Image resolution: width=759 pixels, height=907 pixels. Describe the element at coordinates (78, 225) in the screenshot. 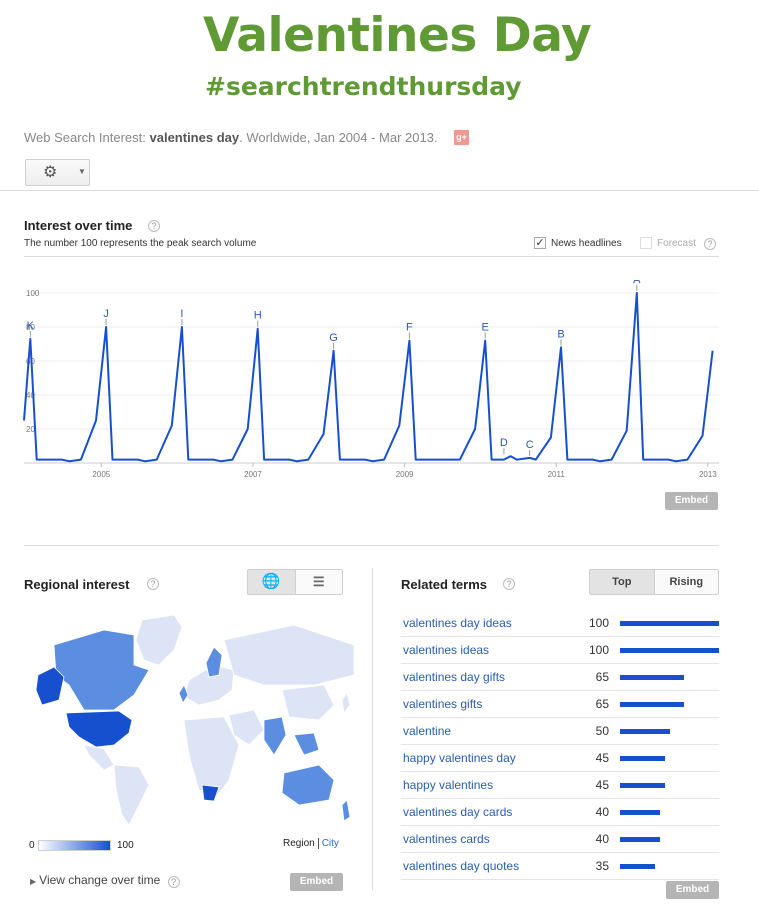

I see `interest-title: Interest over time` at that location.